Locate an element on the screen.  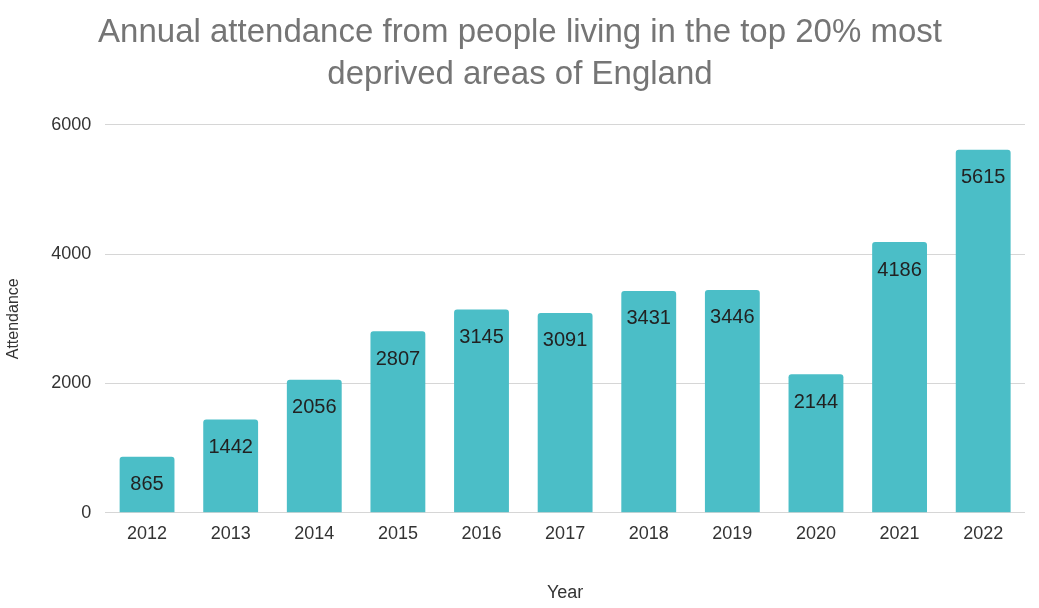
data-label: 2144 is located at coordinates (816, 400).